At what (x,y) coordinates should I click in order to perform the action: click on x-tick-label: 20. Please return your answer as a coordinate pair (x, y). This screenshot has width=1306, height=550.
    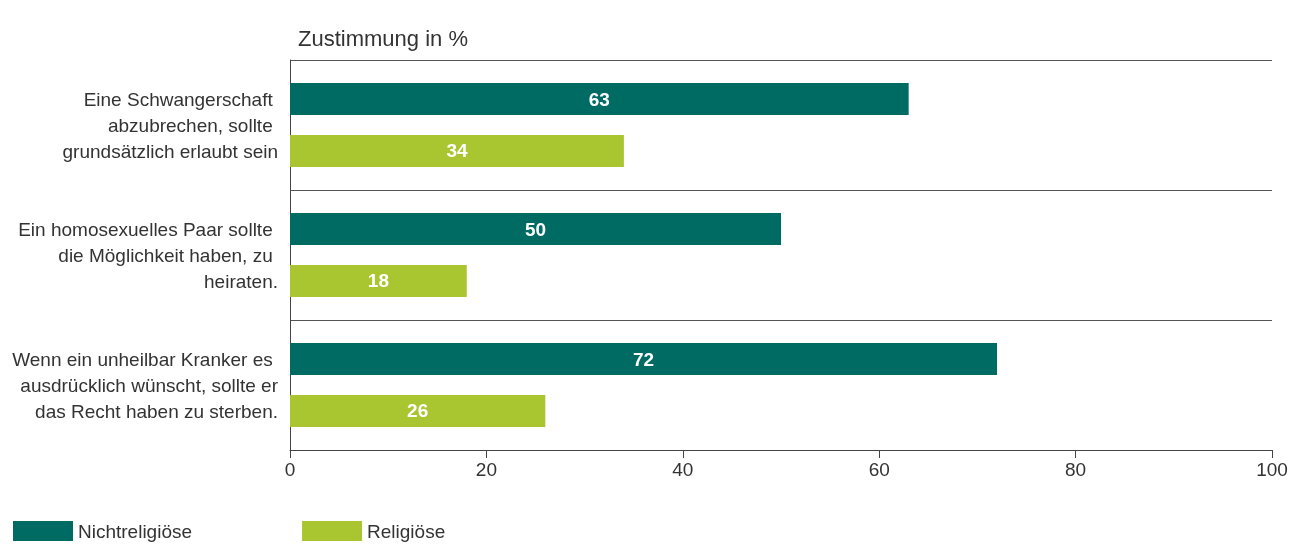
    Looking at the image, I should click on (486, 469).